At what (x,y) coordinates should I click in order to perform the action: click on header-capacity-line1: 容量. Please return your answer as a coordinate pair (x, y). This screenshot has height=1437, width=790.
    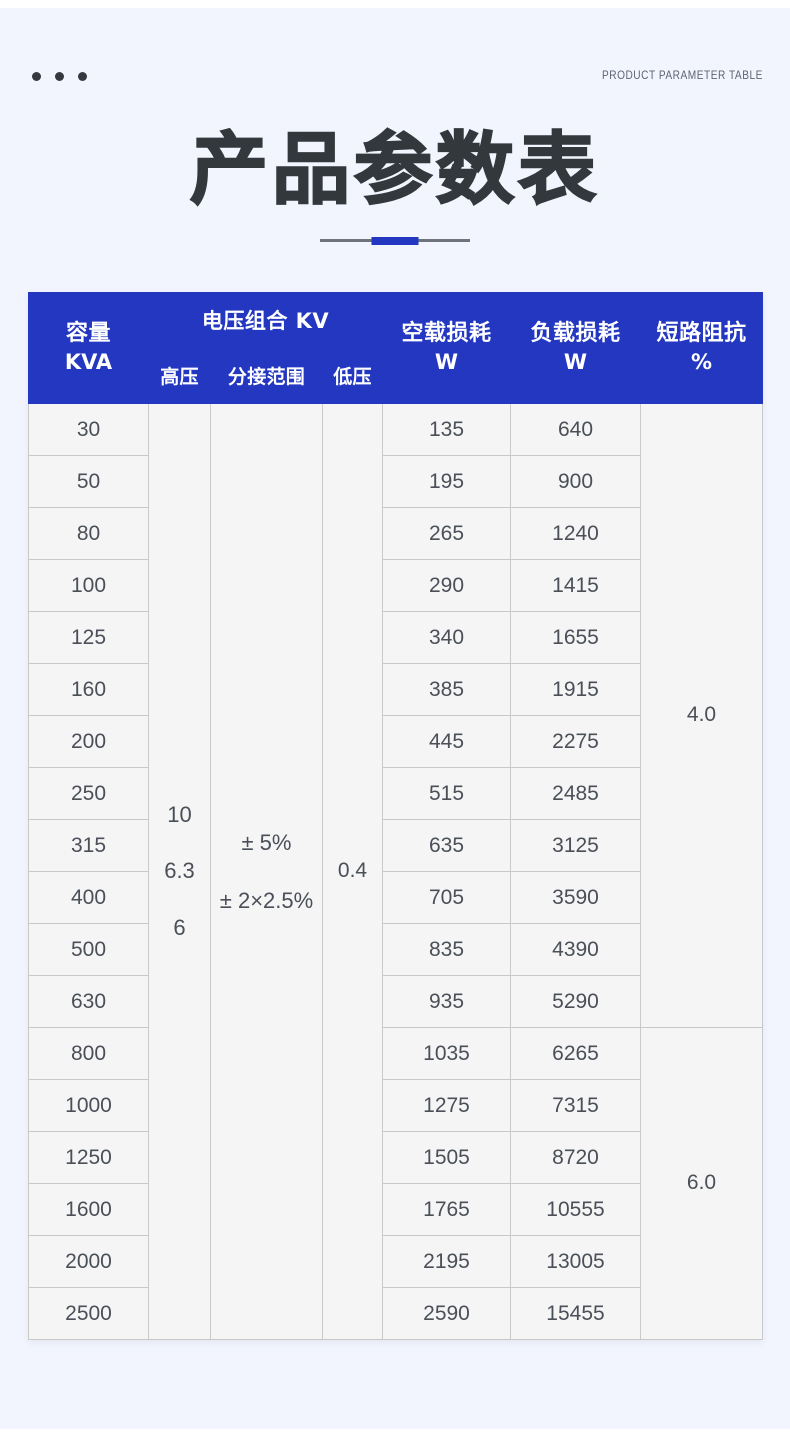
    Looking at the image, I should click on (88, 334).